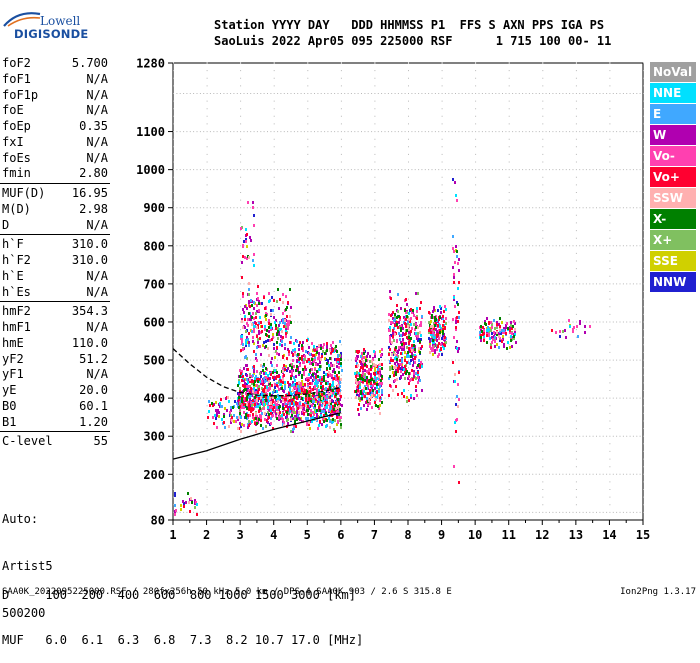  What do you see at coordinates (673, 156) in the screenshot?
I see `legend-item-vo-: Vo-` at bounding box center [673, 156].